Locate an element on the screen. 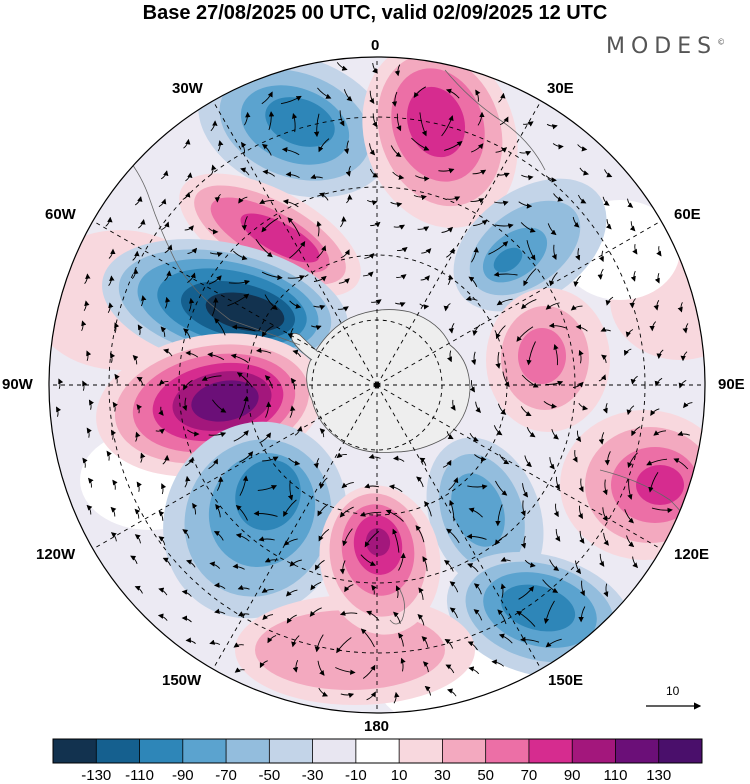  colorbar-label: -90 is located at coordinates (182, 775).